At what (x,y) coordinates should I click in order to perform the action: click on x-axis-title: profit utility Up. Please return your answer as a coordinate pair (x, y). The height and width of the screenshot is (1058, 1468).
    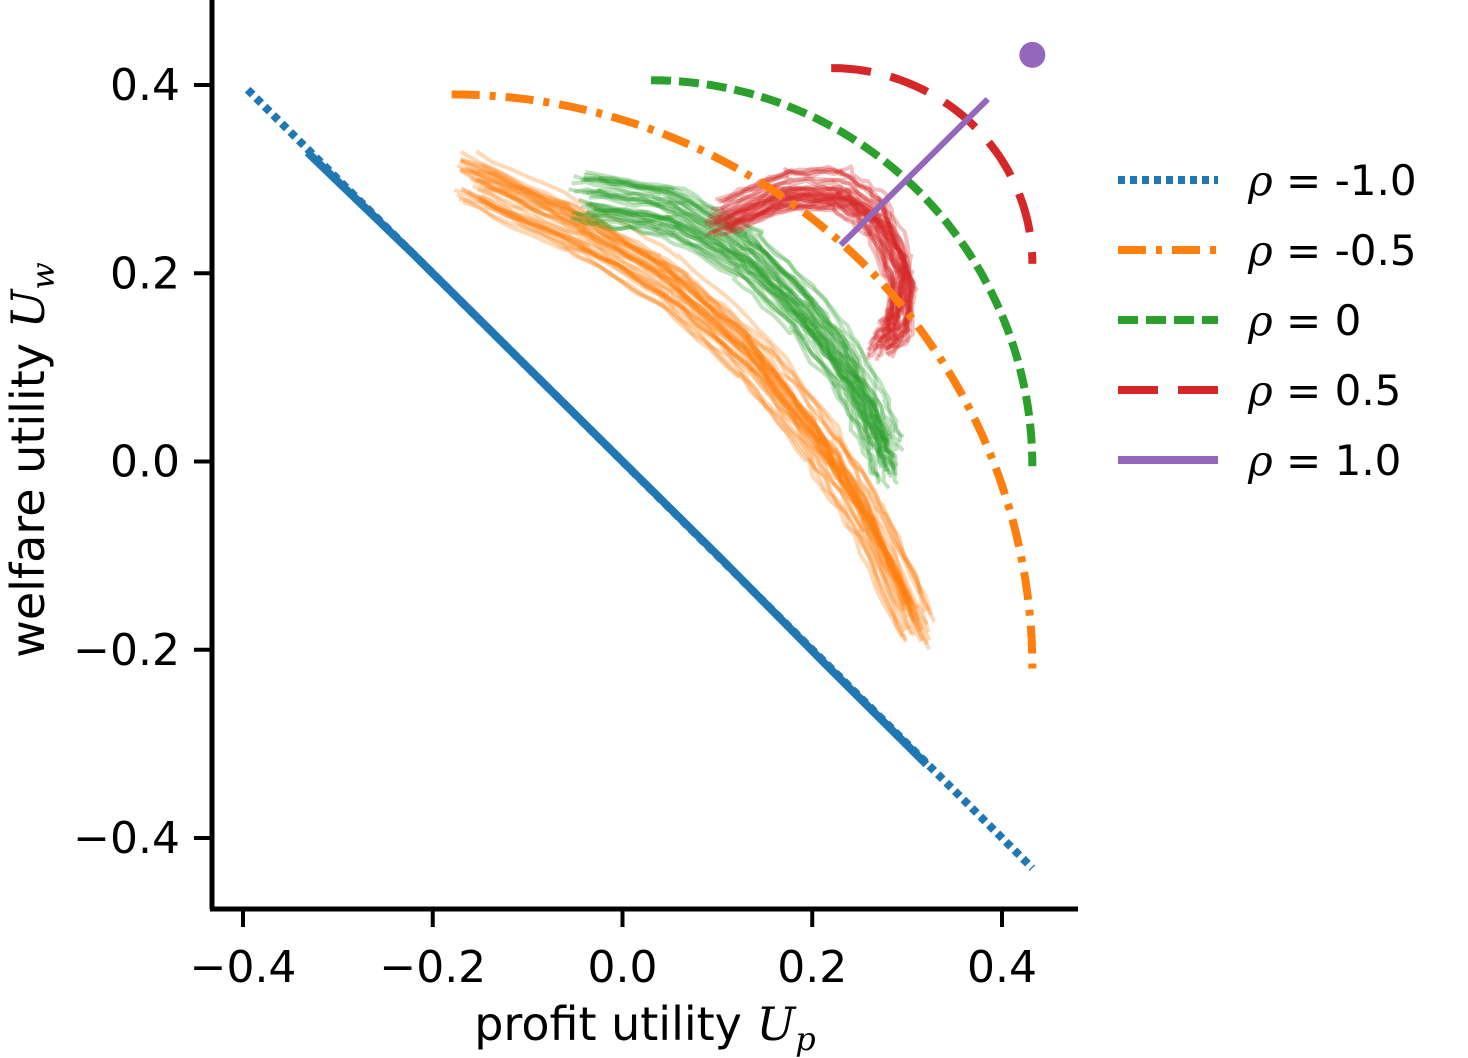
    Looking at the image, I should click on (645, 1027).